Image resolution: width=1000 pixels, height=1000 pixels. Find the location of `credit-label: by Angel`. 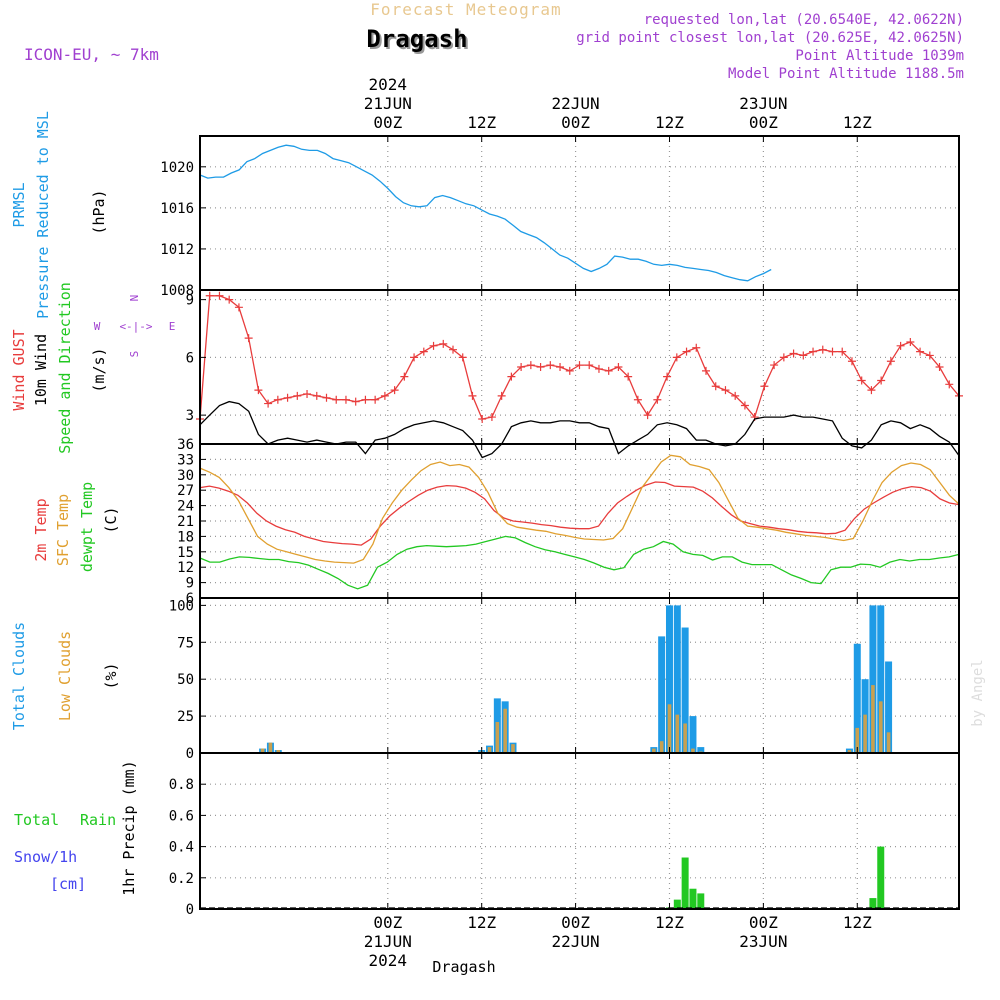

credit-label: by Angel is located at coordinates (978, 692).